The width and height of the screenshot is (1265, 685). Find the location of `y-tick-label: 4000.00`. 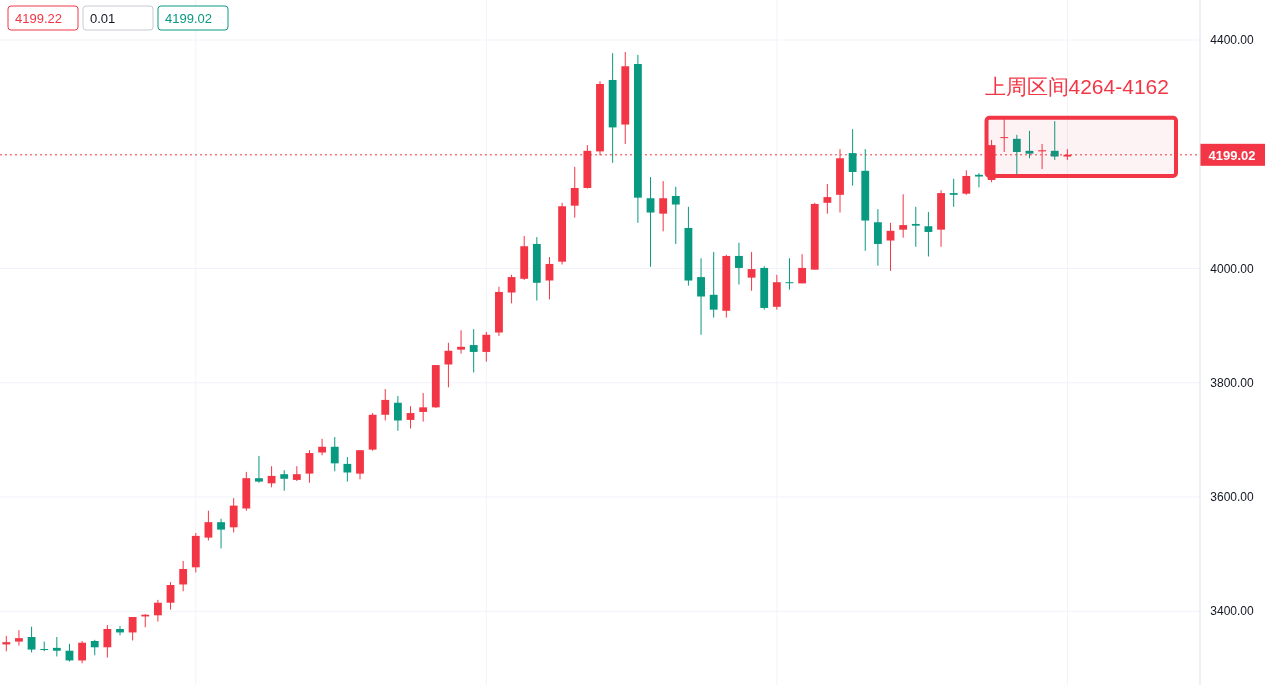

y-tick-label: 4000.00 is located at coordinates (1232, 268).